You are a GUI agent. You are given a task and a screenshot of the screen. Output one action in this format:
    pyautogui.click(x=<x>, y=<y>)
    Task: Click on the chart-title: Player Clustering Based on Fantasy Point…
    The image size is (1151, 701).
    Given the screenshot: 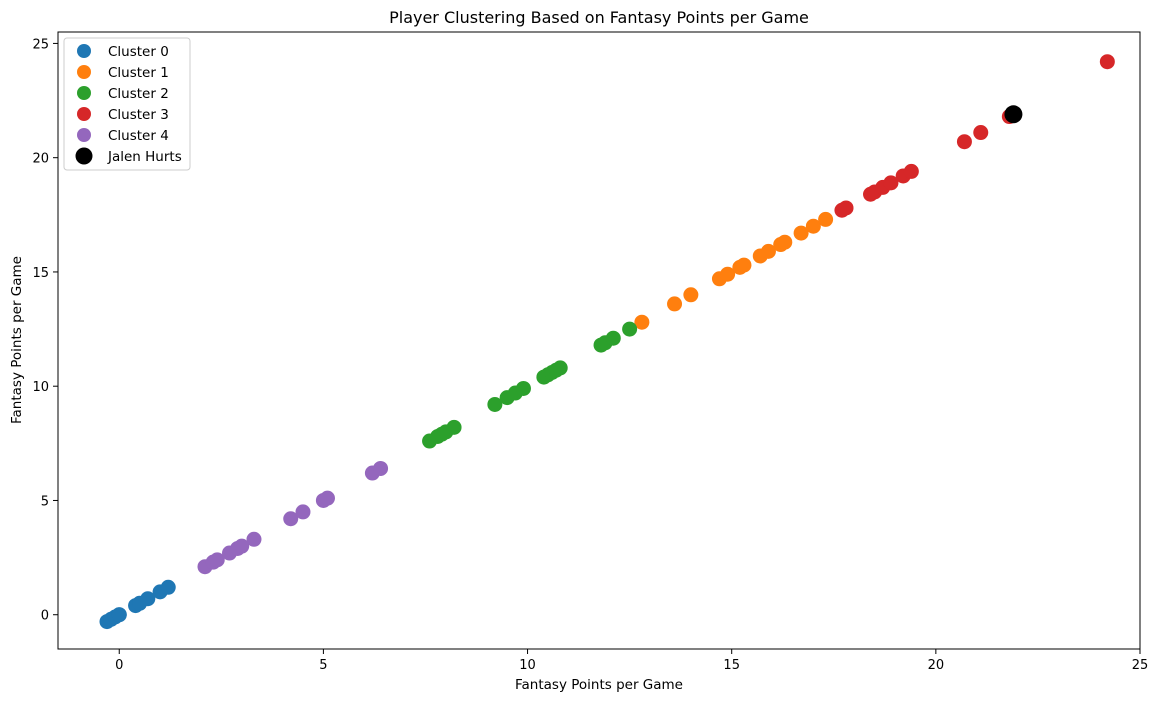 What is the action you would take?
    pyautogui.click(x=599, y=17)
    